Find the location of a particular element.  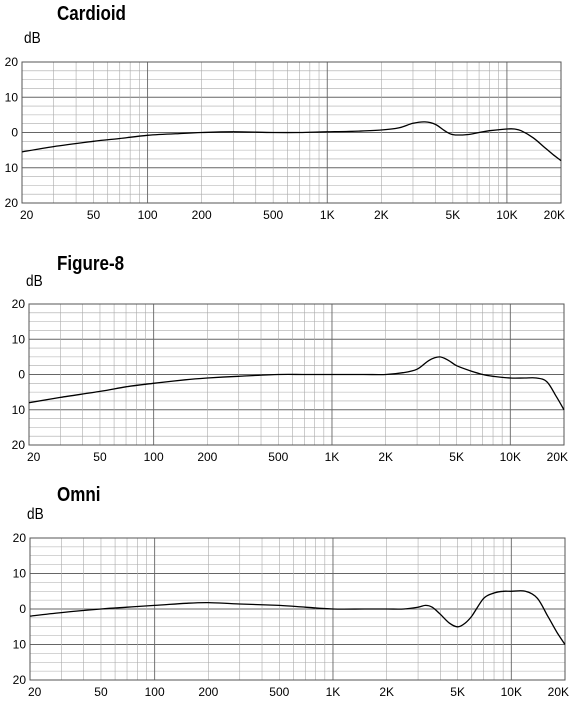

chart-title: Cardioid is located at coordinates (91, 14).